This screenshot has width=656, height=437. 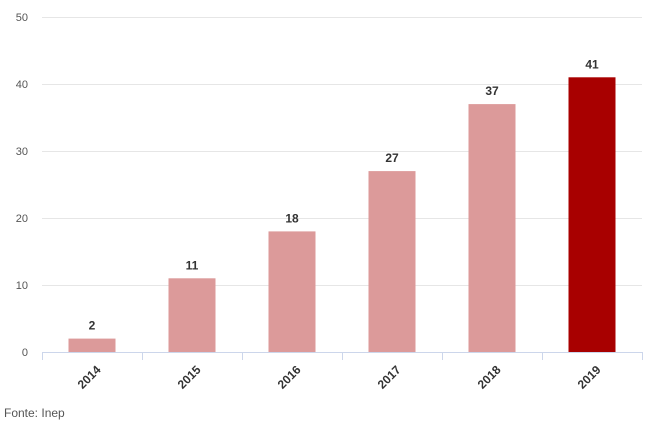 I want to click on source-note: Fonte: Inep, so click(x=34, y=413).